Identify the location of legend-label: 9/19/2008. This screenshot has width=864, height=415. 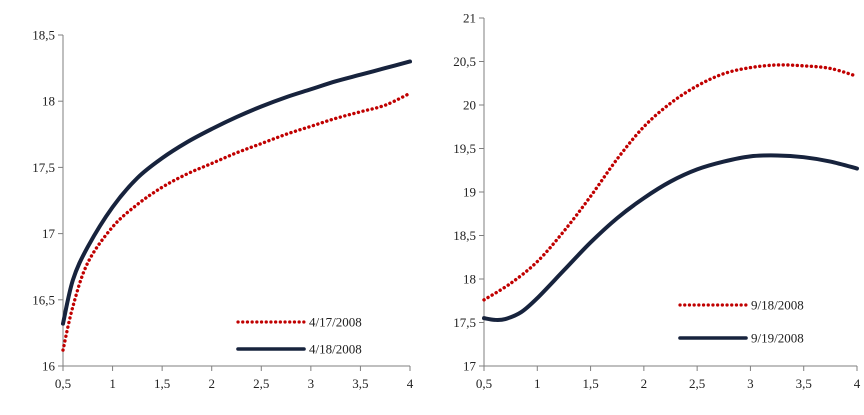
(777, 338).